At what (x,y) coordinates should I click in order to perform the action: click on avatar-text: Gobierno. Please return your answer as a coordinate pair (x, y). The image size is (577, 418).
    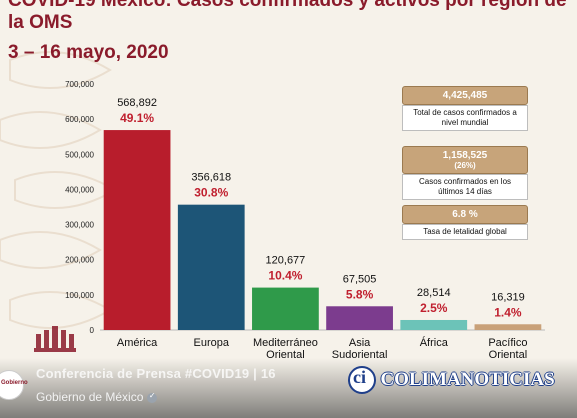
    Looking at the image, I should click on (14, 383).